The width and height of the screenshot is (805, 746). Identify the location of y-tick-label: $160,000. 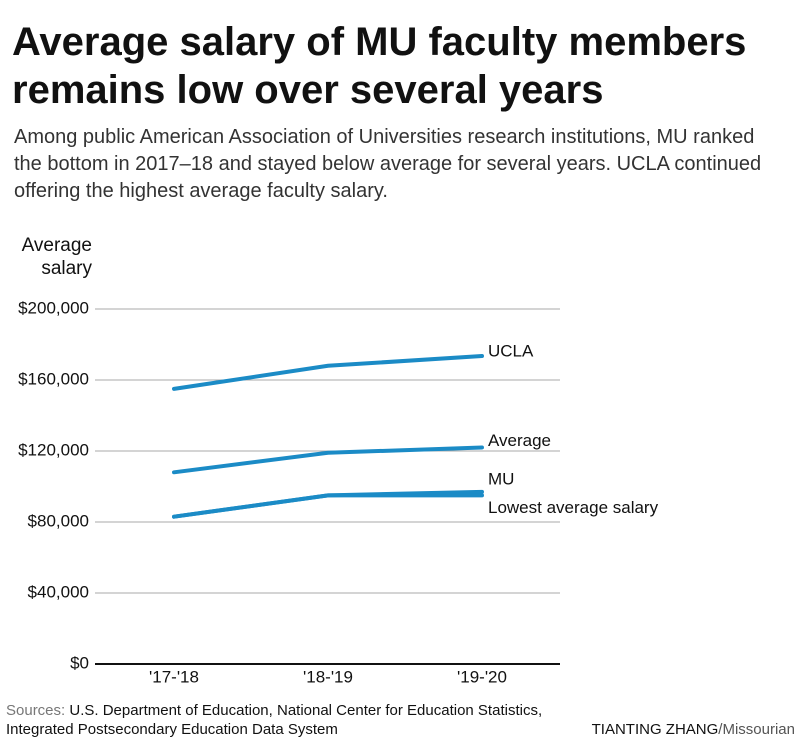
(53, 378).